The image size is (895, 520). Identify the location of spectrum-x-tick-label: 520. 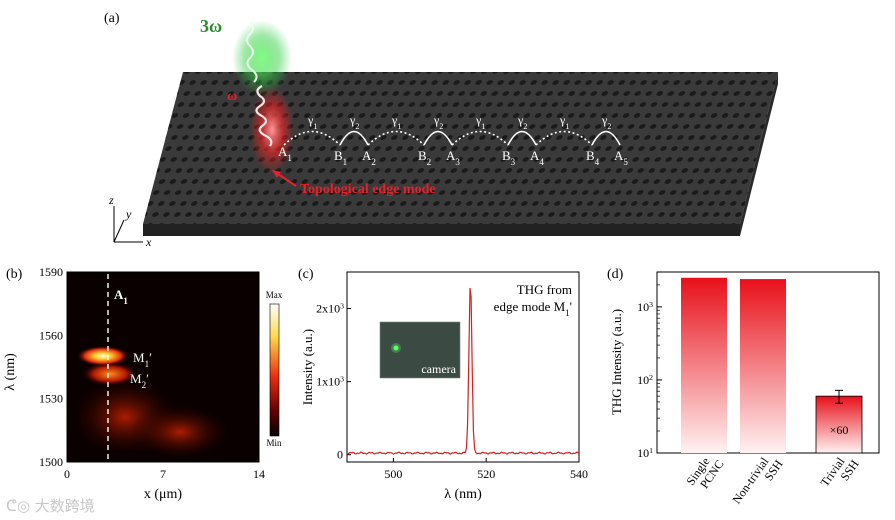
(486, 474).